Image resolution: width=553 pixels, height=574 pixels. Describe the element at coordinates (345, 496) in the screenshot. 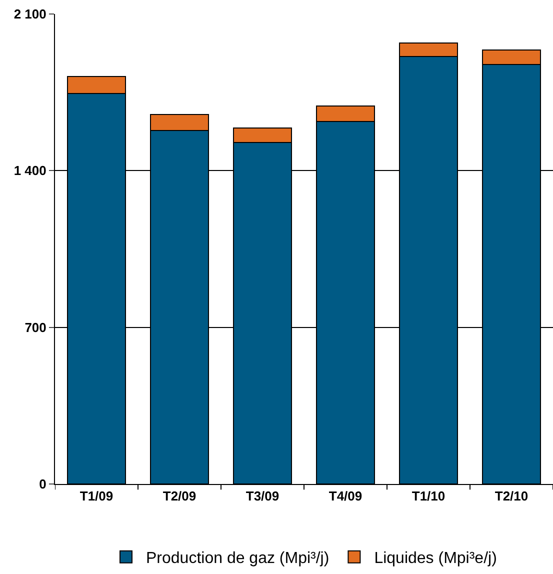

I see `x-tick-label: T4/09` at that location.